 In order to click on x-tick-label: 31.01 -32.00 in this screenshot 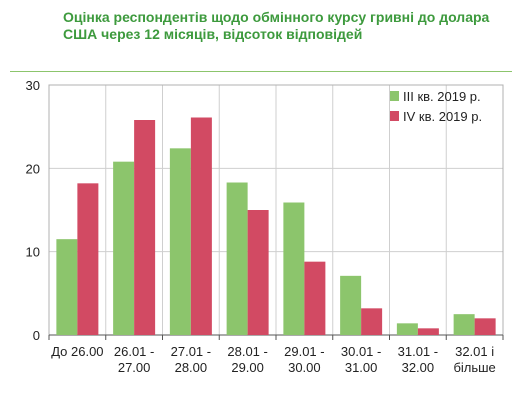, I will do `click(418, 359)`.